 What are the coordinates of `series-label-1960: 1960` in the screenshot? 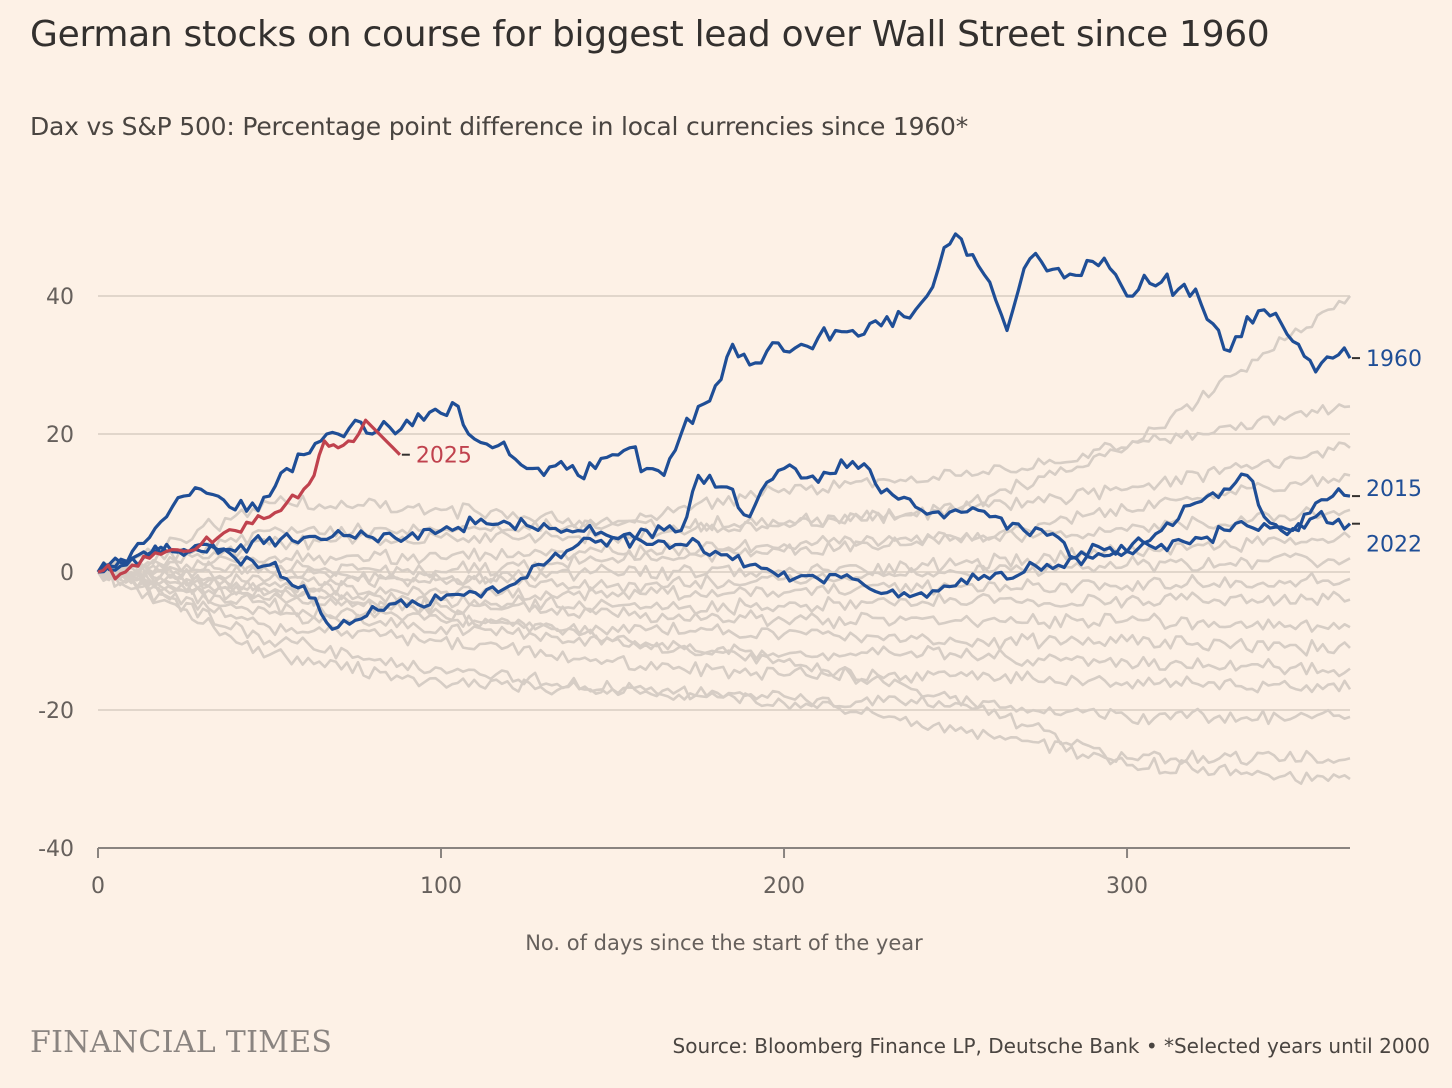 It's located at (1394, 359).